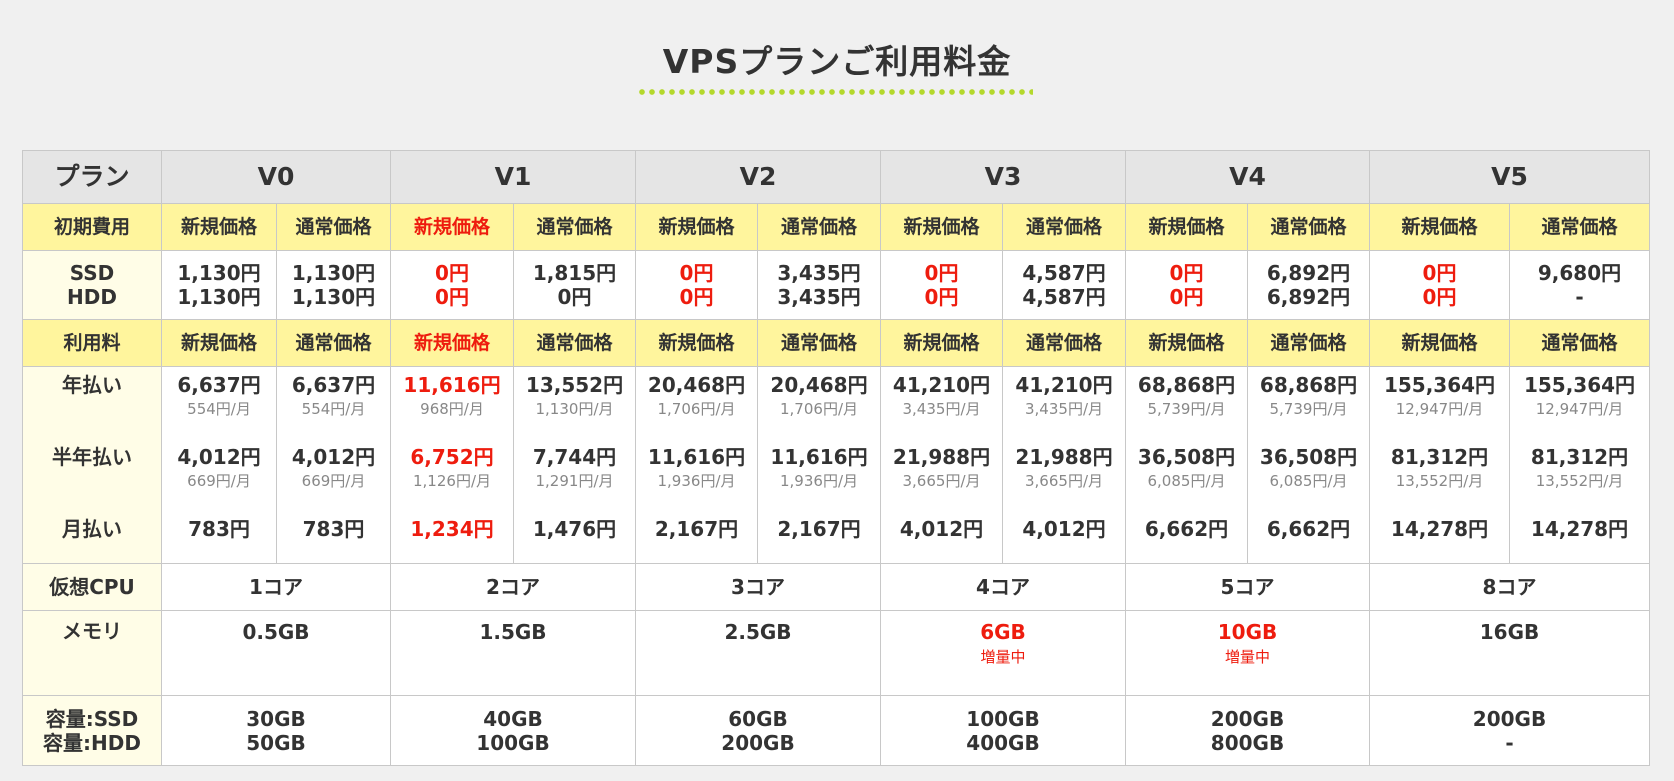 This screenshot has height=781, width=1674. I want to click on label-ssd-hdd: SSD HDD, so click(92, 285).